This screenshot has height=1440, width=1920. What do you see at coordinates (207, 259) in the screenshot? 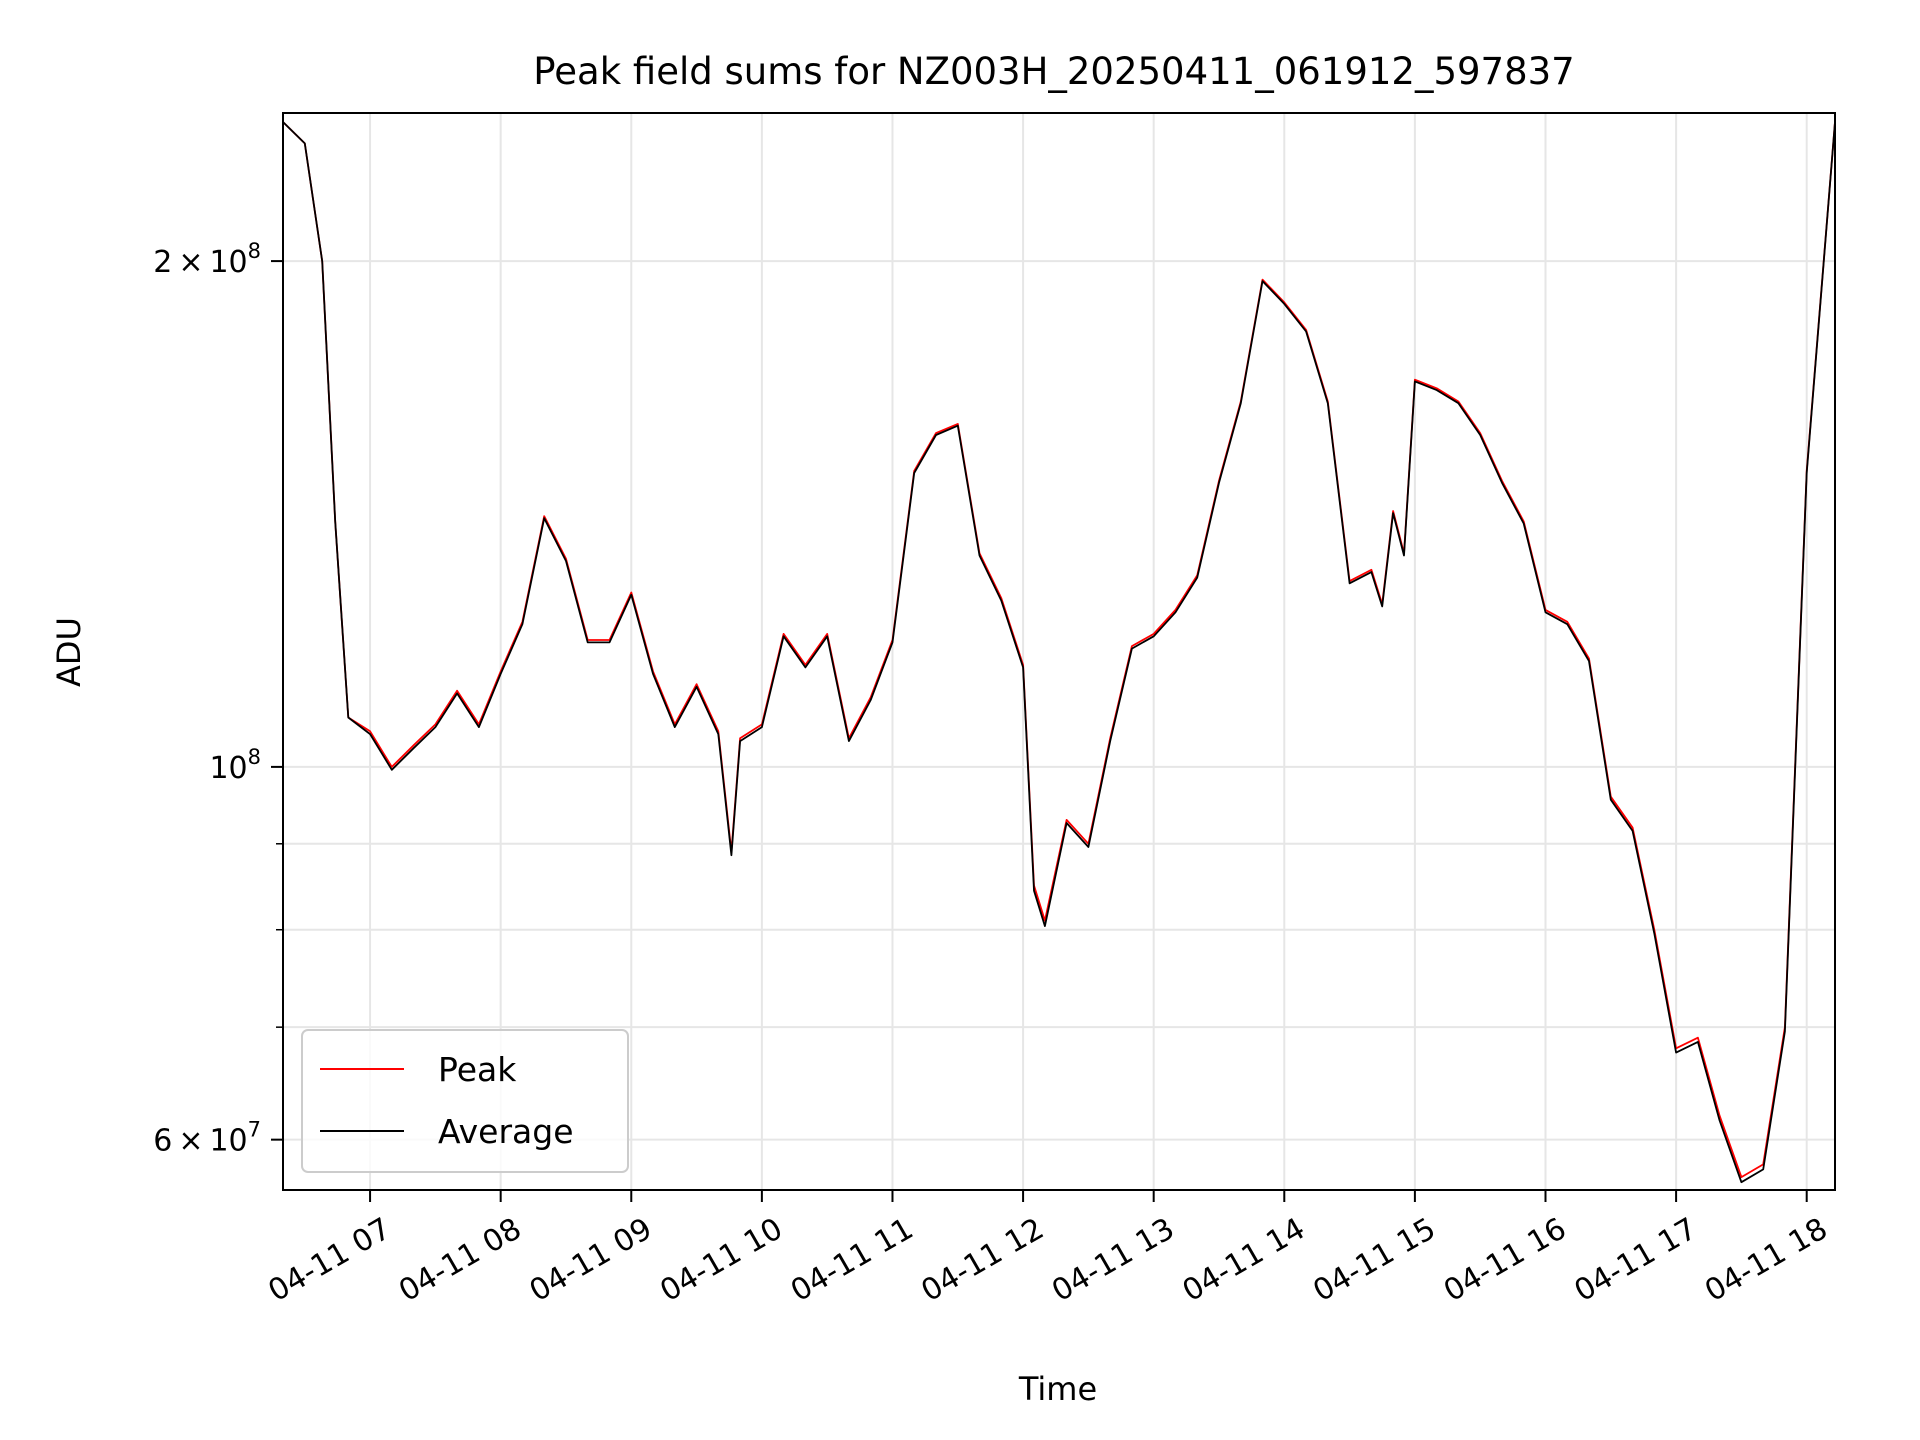
I see `y-tick-label: 2 × 10⁸` at bounding box center [207, 259].